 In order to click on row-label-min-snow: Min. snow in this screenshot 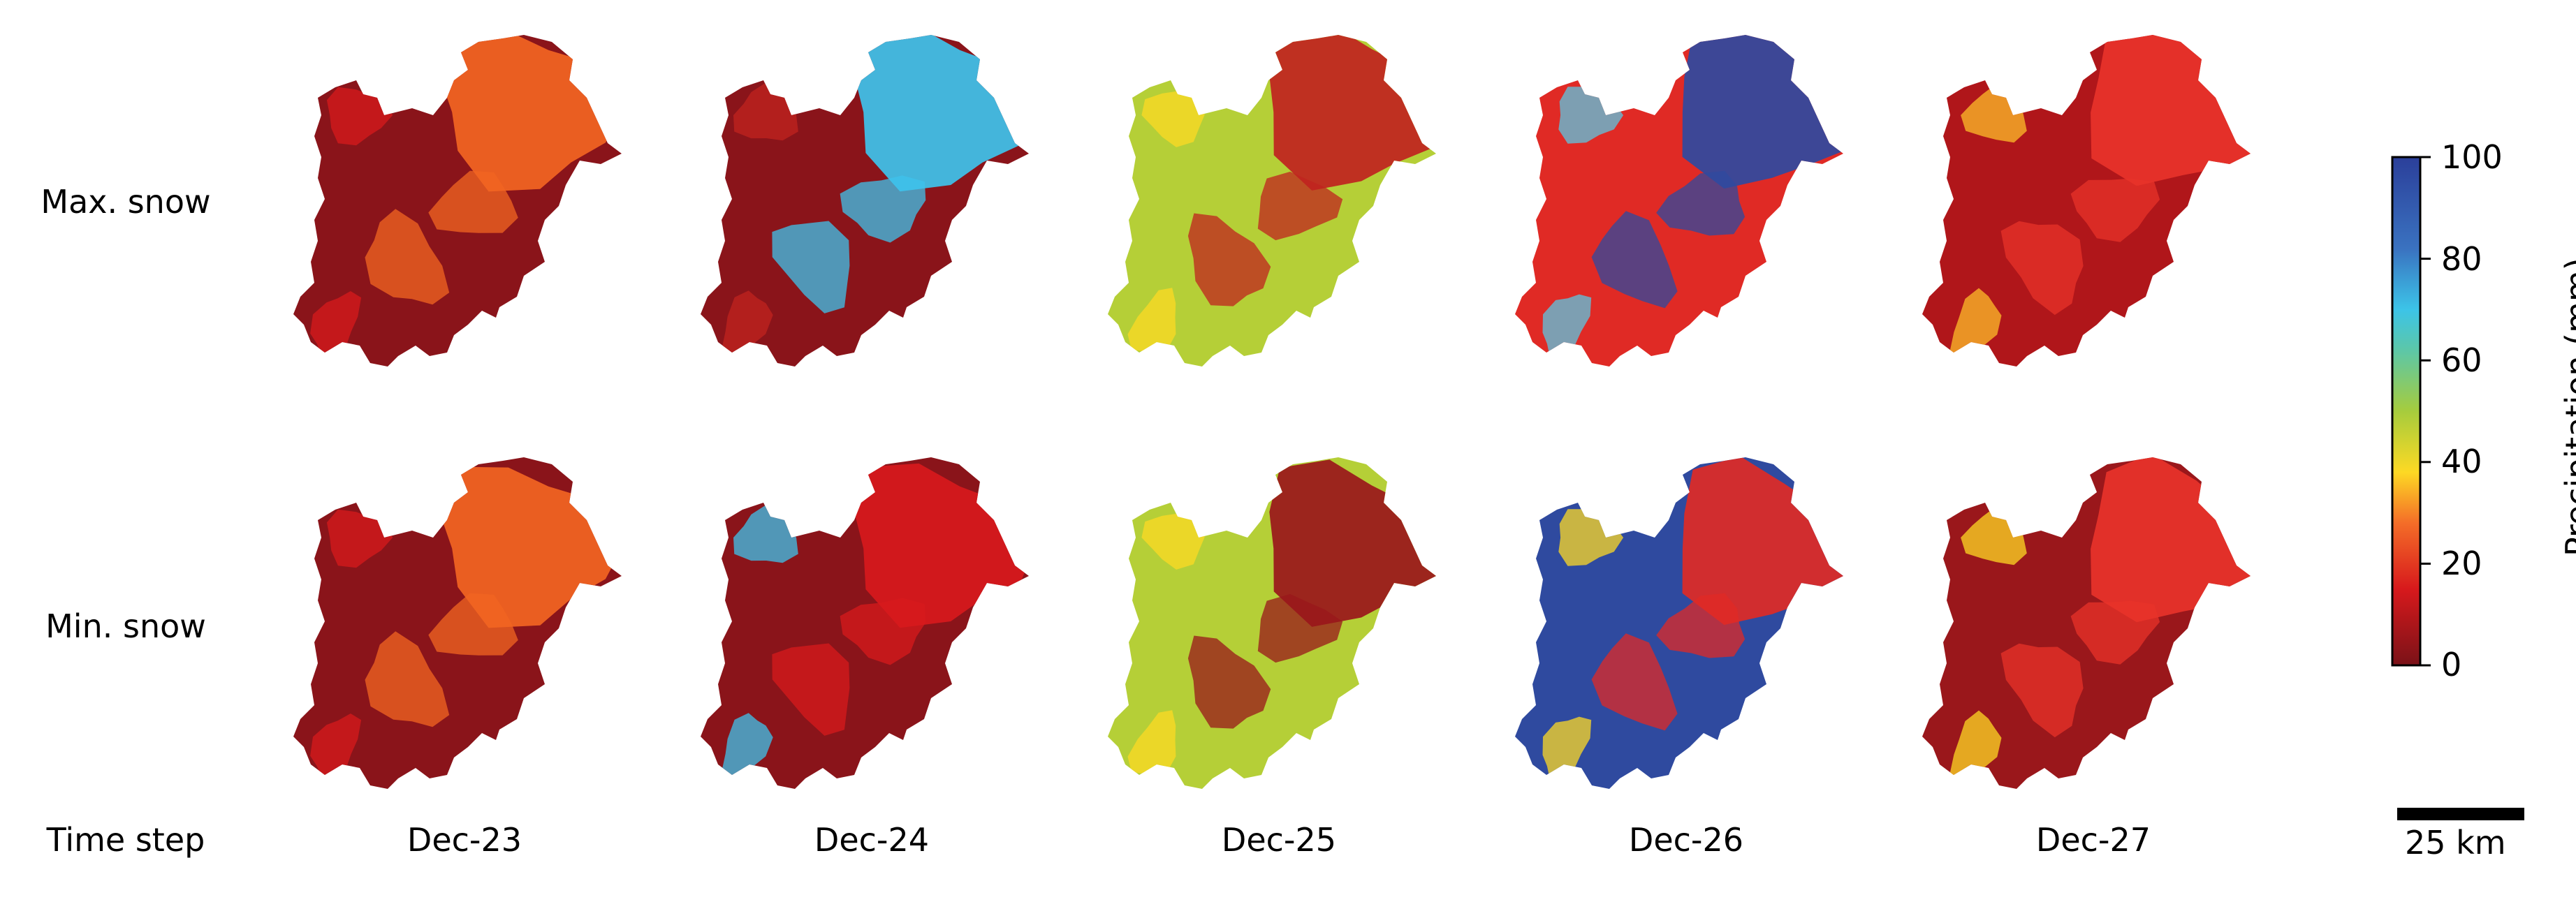, I will do `click(126, 626)`.